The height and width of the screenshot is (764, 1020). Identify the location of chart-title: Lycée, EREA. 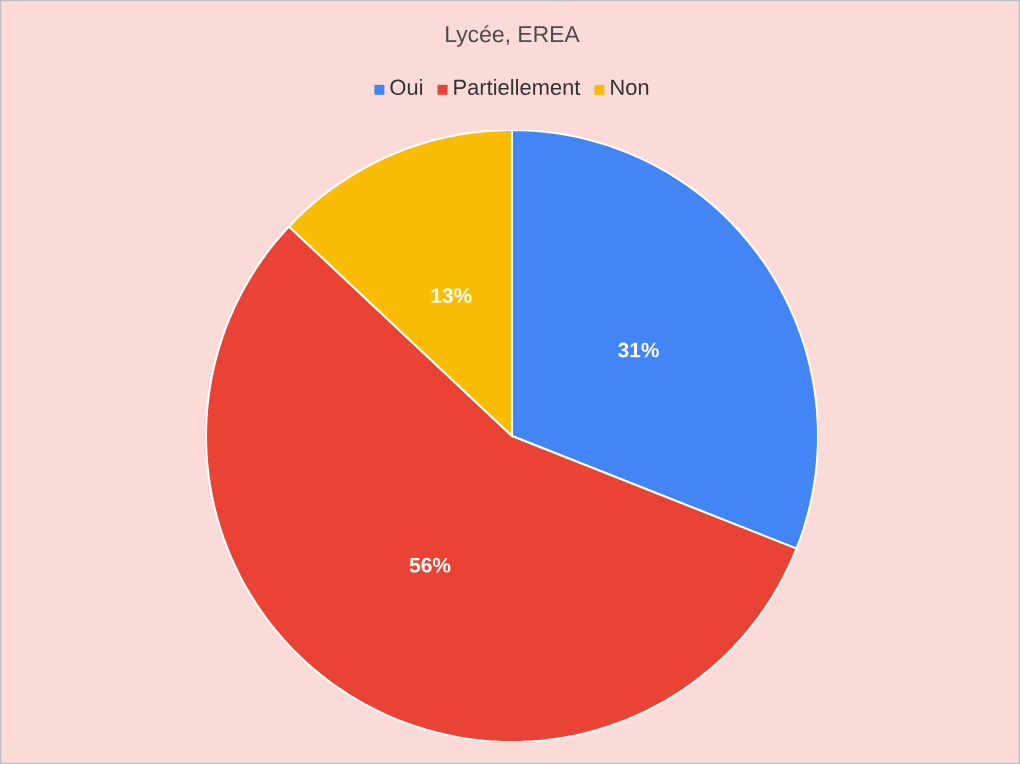
(513, 36).